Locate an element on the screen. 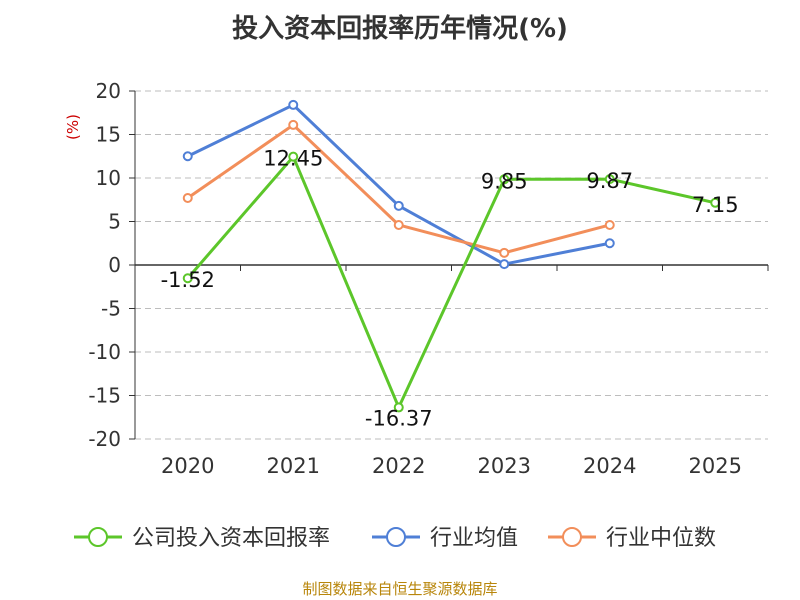 Image resolution: width=800 pixels, height=600 pixels. data-label: 12.45 is located at coordinates (293, 159).